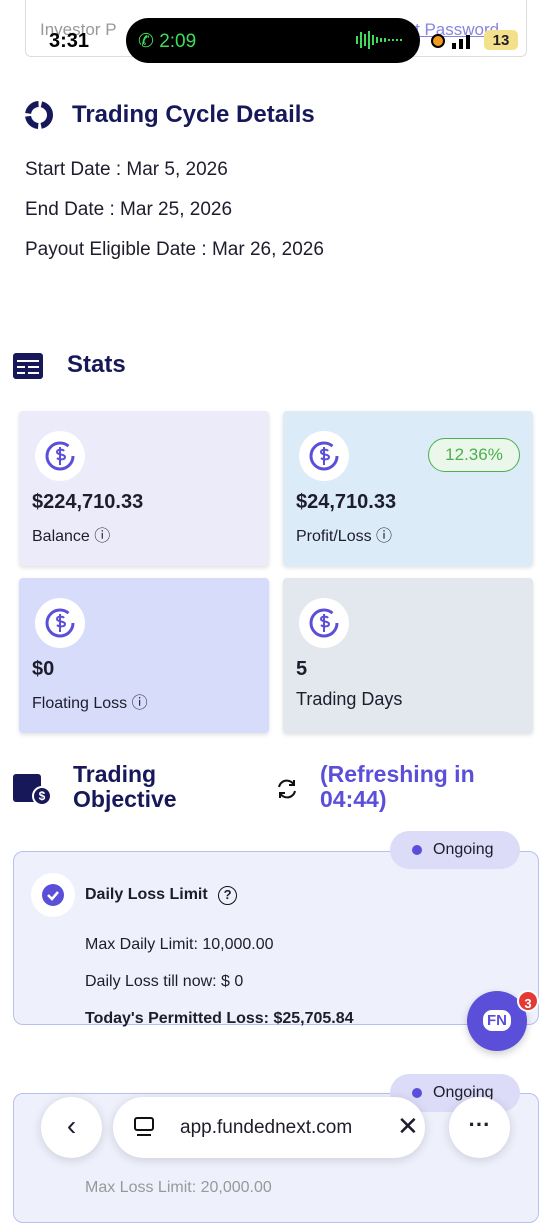  What do you see at coordinates (479, 1127) in the screenshot?
I see `more-button: ···` at bounding box center [479, 1127].